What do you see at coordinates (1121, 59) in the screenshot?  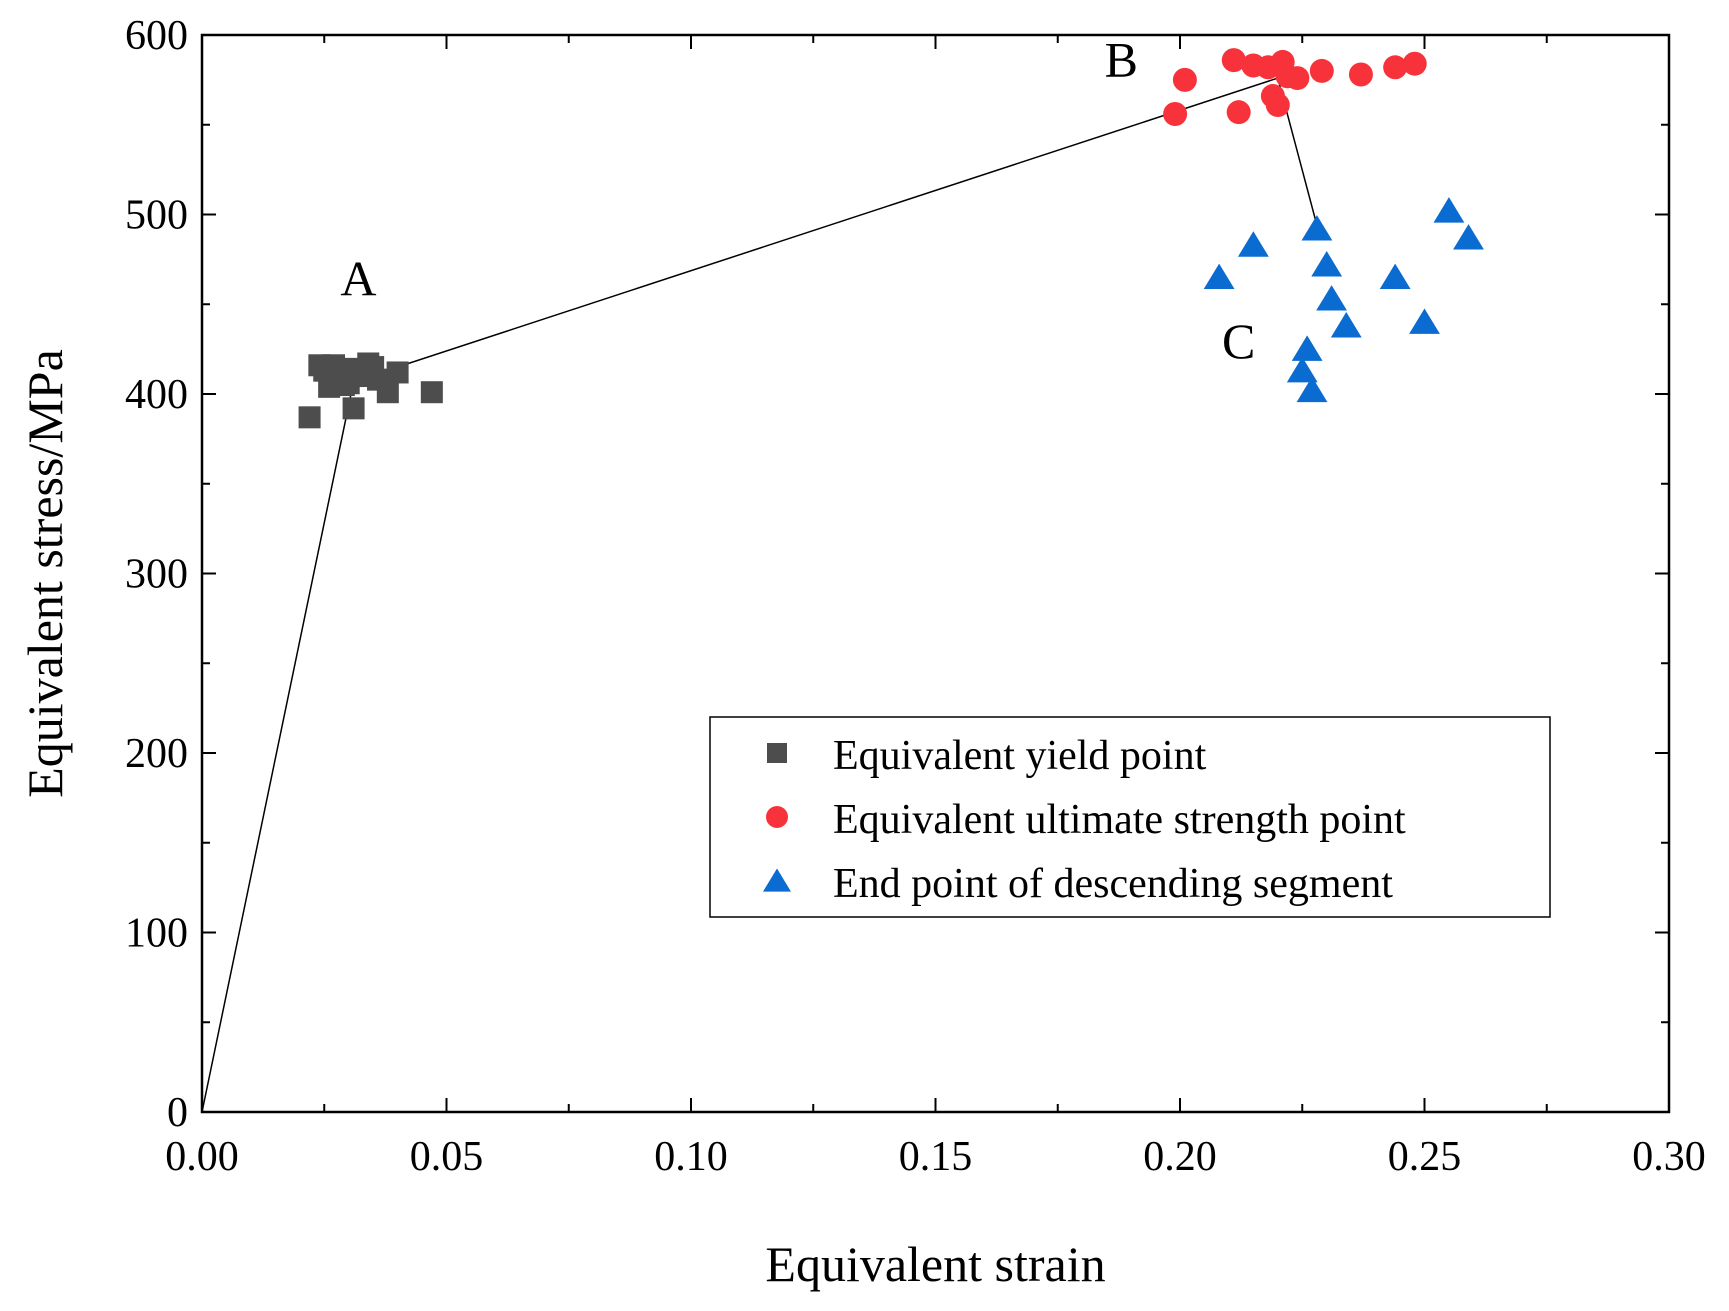 I see `annotation-b: B` at bounding box center [1121, 59].